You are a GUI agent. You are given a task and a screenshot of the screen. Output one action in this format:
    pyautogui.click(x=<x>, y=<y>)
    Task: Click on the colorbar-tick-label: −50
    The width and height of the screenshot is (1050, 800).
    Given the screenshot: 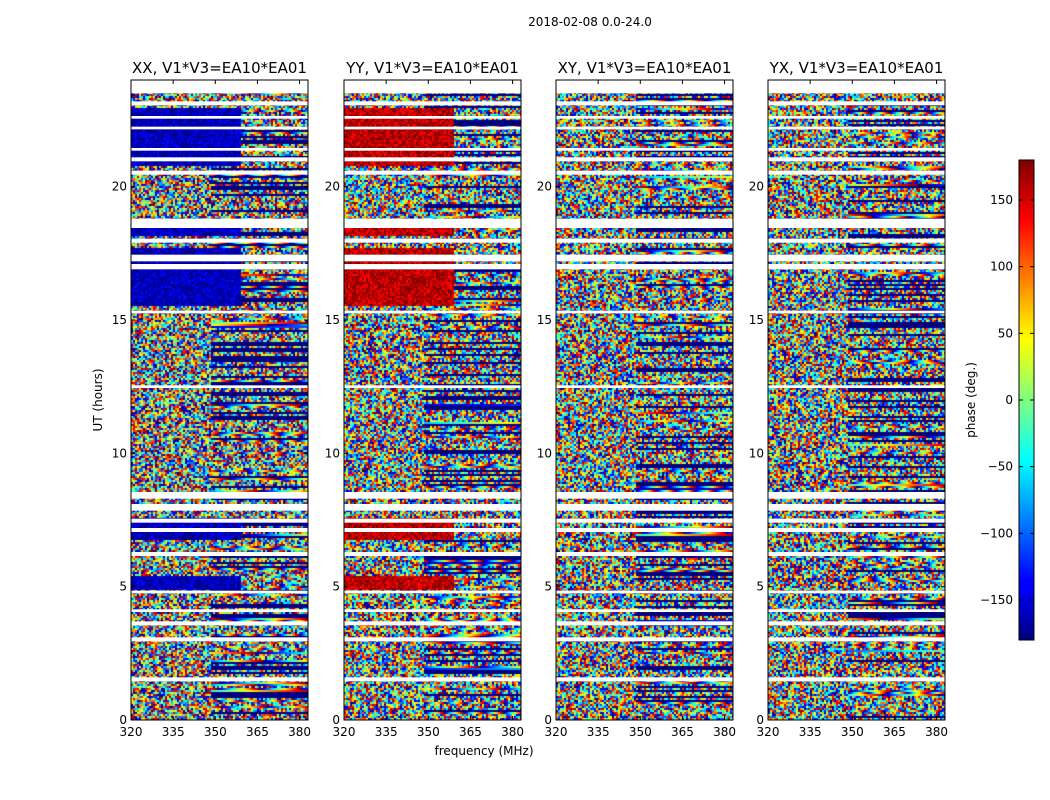 What is the action you would take?
    pyautogui.click(x=1000, y=467)
    